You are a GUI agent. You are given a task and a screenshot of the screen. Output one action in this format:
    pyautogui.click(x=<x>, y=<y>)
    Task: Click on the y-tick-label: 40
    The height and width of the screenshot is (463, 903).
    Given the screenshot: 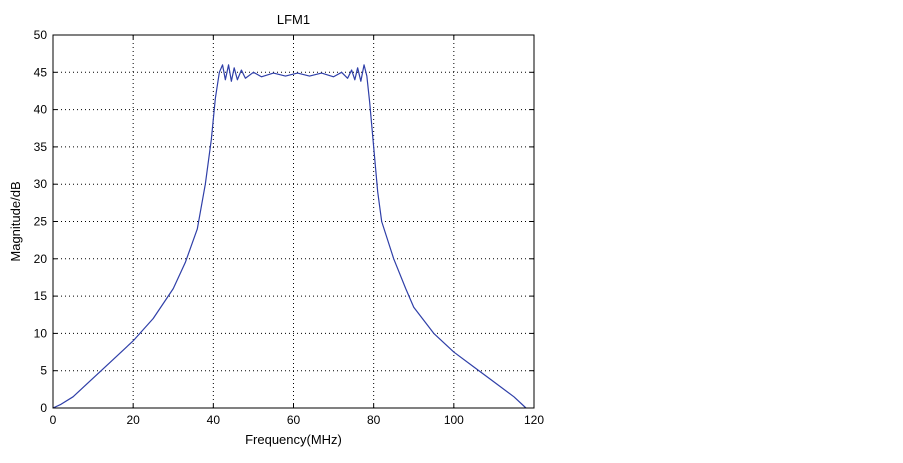 What is the action you would take?
    pyautogui.click(x=41, y=110)
    